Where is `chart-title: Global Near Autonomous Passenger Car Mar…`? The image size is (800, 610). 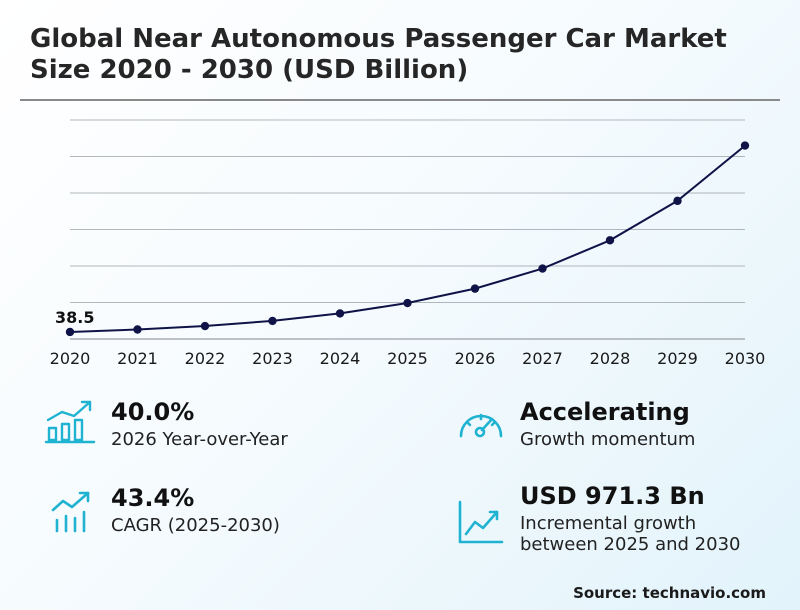
chart-title: Global Near Autonomous Passenger Car Mar… is located at coordinates (378, 54).